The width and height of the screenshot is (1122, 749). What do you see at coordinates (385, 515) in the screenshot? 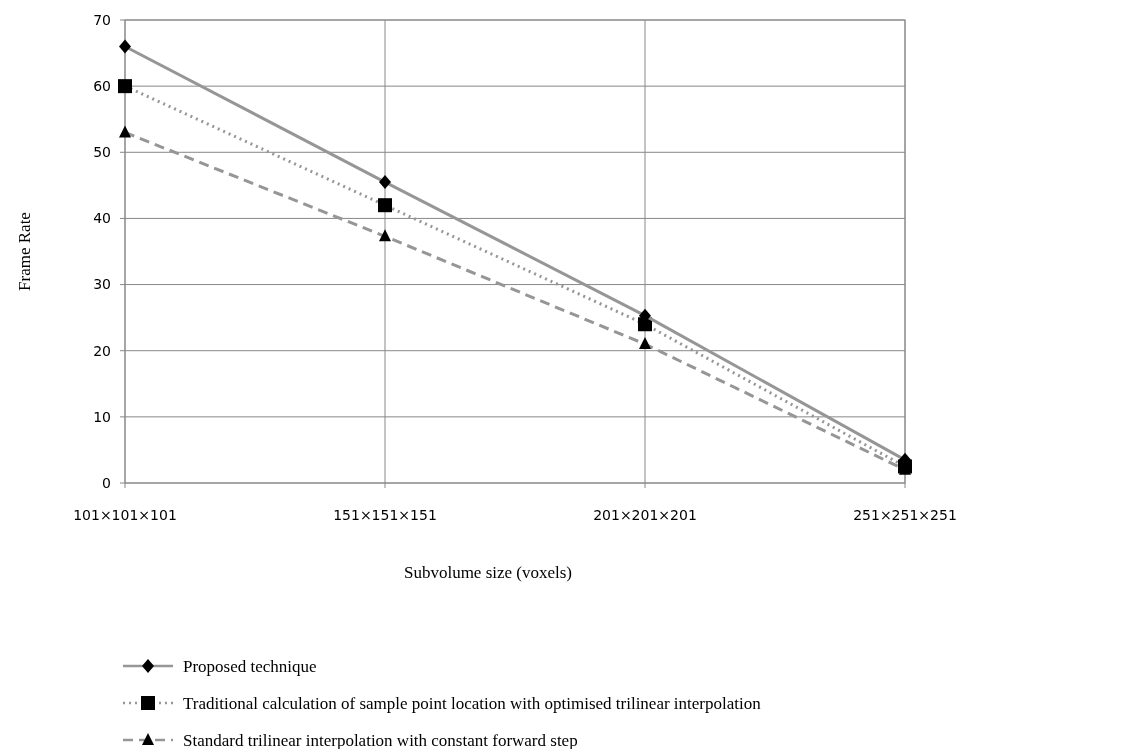
I see `x-tick-label: 151×151×151` at bounding box center [385, 515].